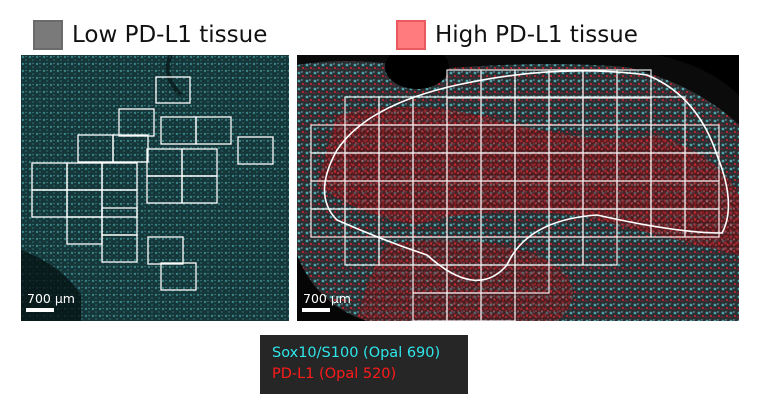 The height and width of the screenshot is (404, 760). I want to click on channel-pdl1: PD-L1 (Opal 520), so click(334, 374).